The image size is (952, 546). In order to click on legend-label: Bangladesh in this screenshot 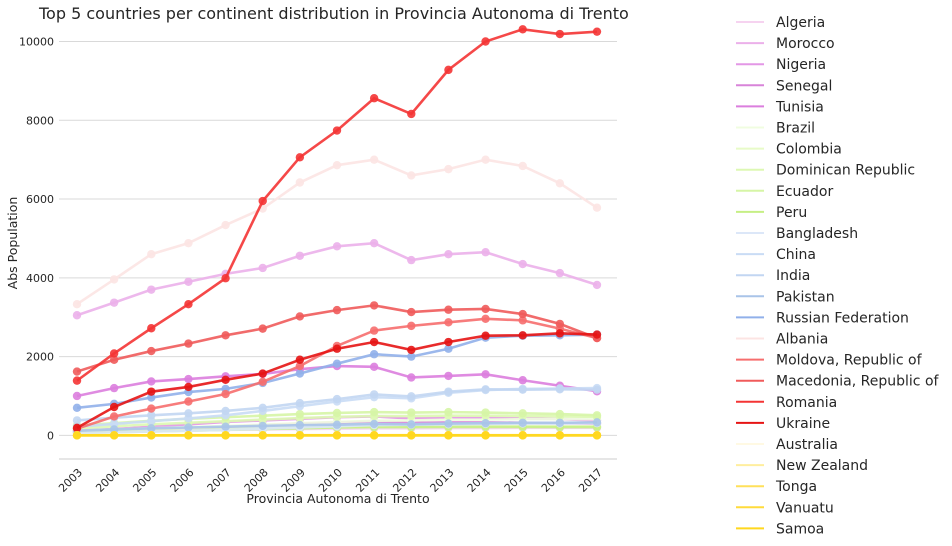, I will do `click(817, 234)`.